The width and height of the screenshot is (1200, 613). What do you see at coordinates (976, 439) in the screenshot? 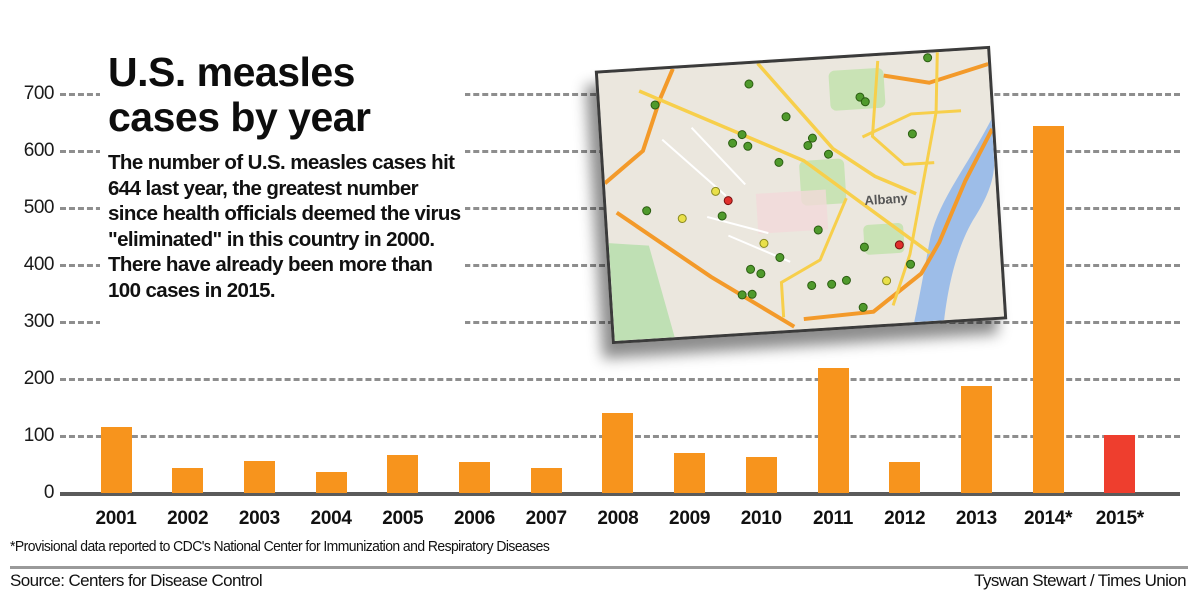
I see `bar-2013` at bounding box center [976, 439].